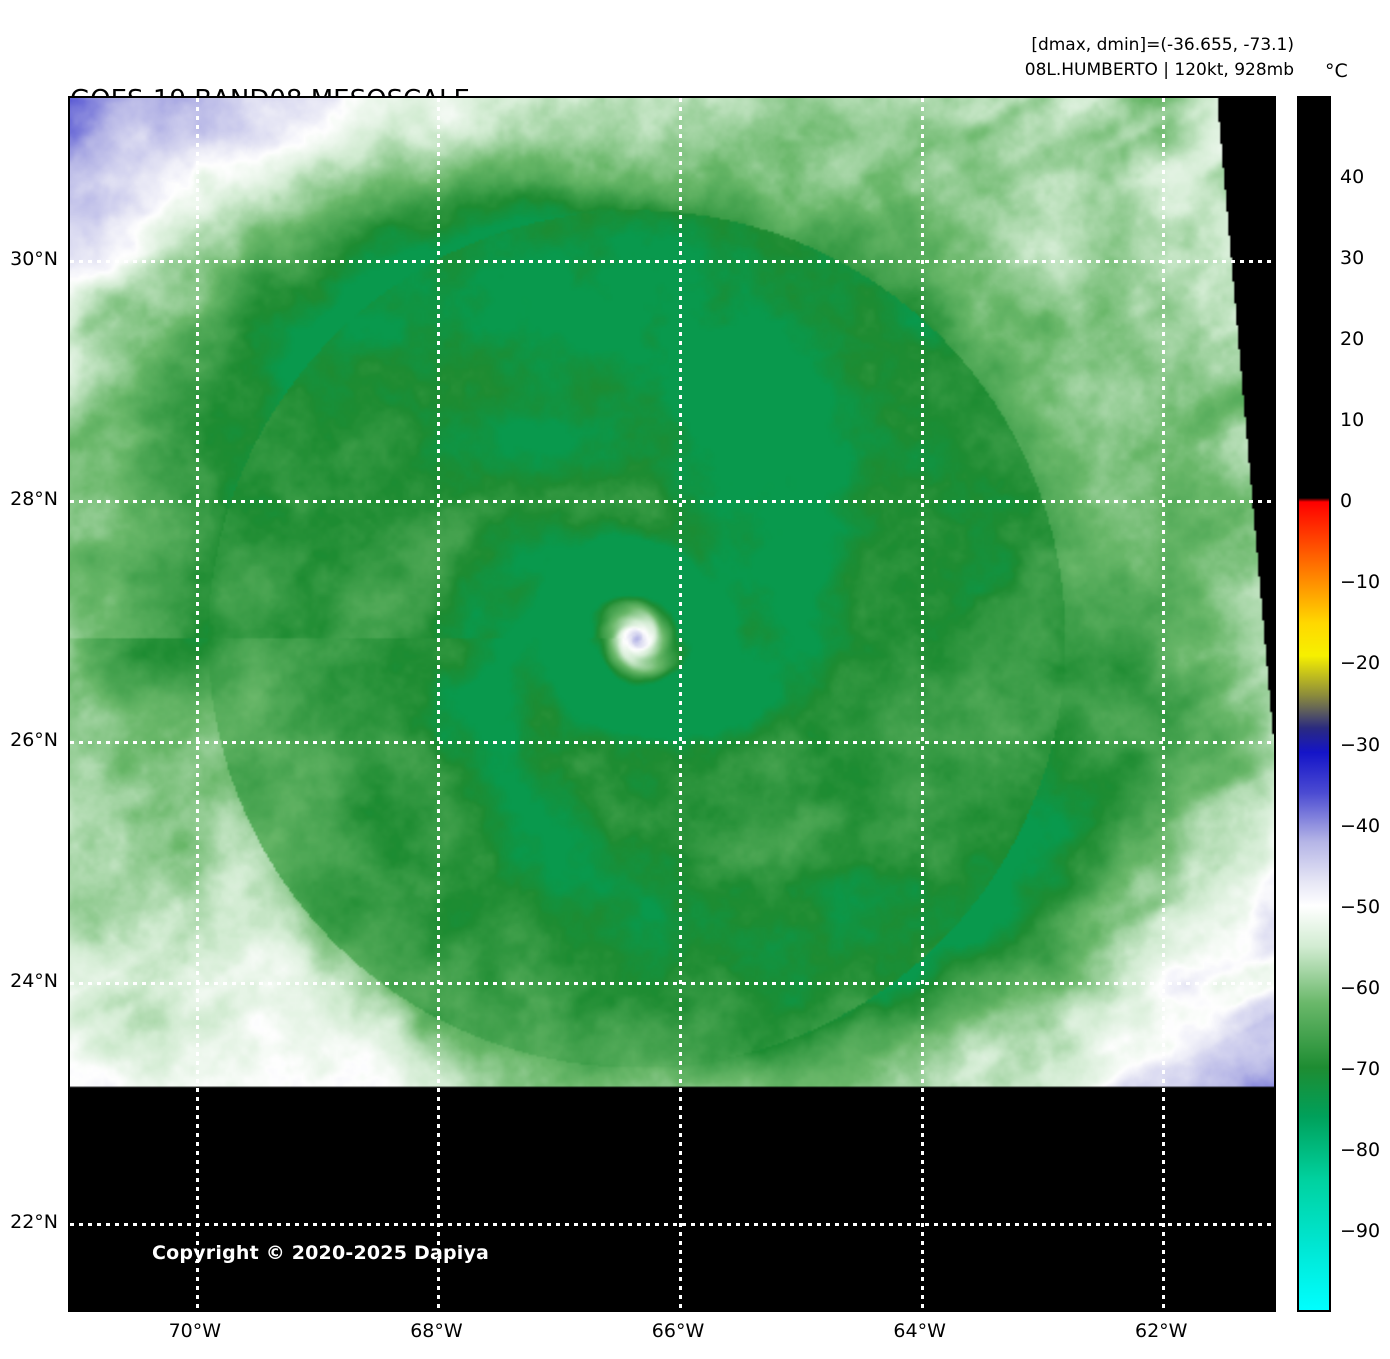 This screenshot has height=1359, width=1390. Describe the element at coordinates (1360, 744) in the screenshot. I see `colorbar-tick-label: −30` at that location.